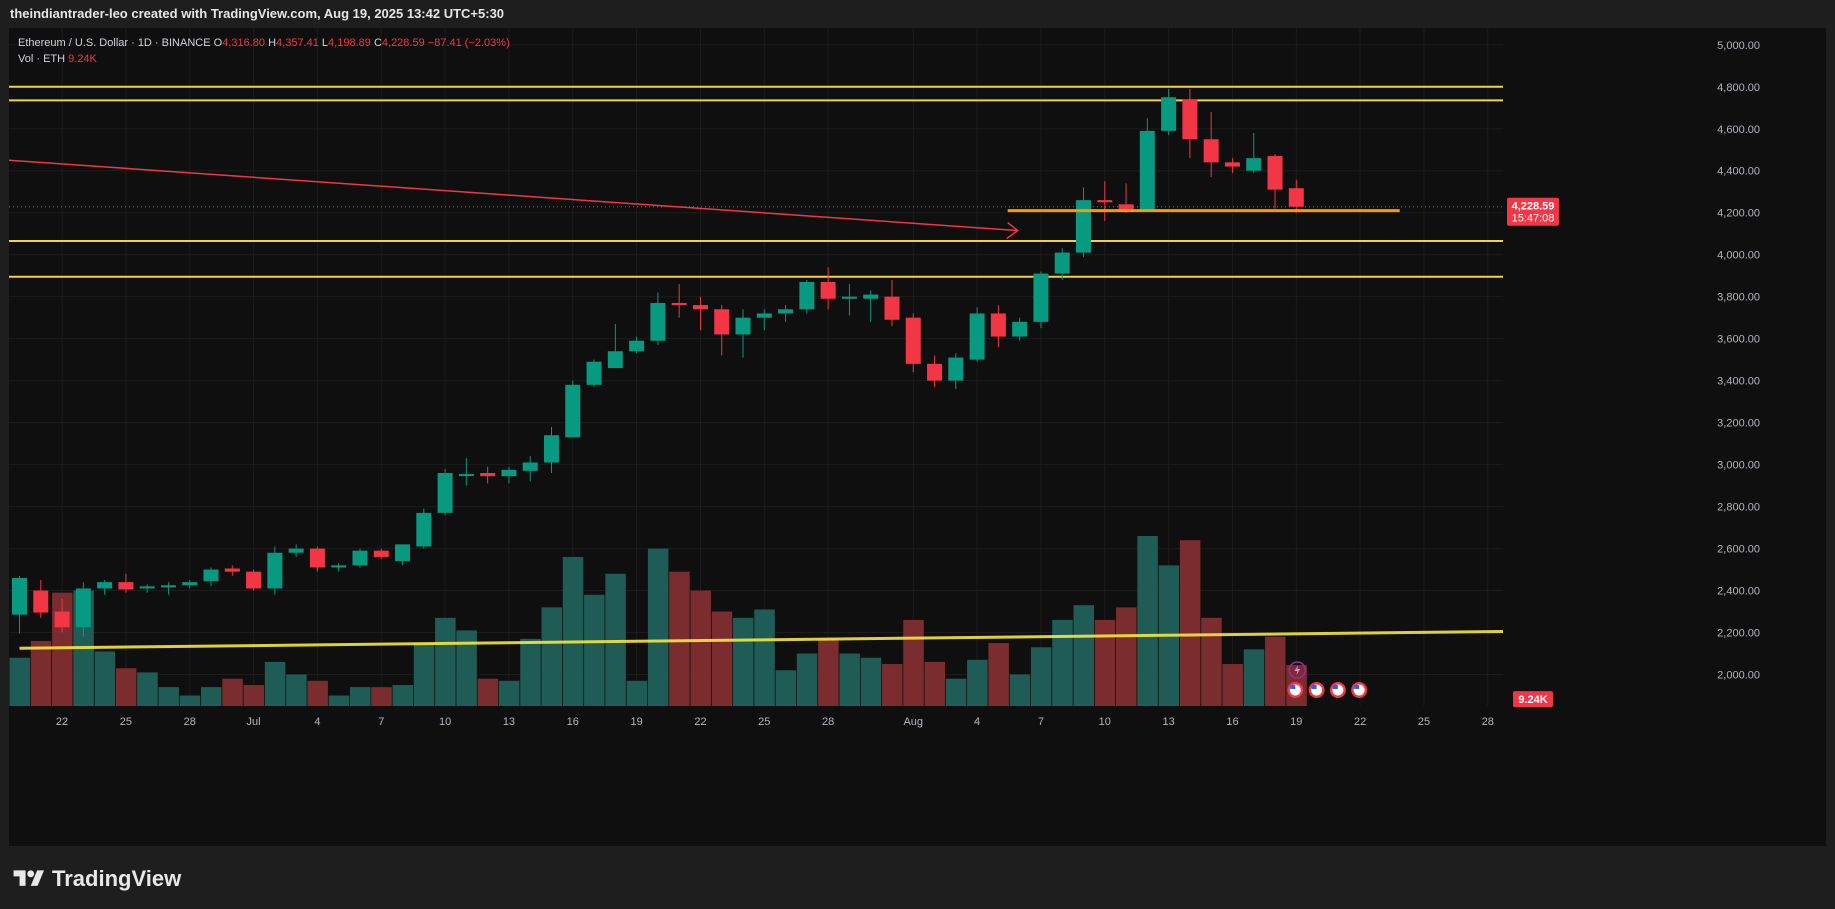 Image resolution: width=1835 pixels, height=909 pixels. What do you see at coordinates (1296, 722) in the screenshot?
I see `x-tick-label: 19` at bounding box center [1296, 722].